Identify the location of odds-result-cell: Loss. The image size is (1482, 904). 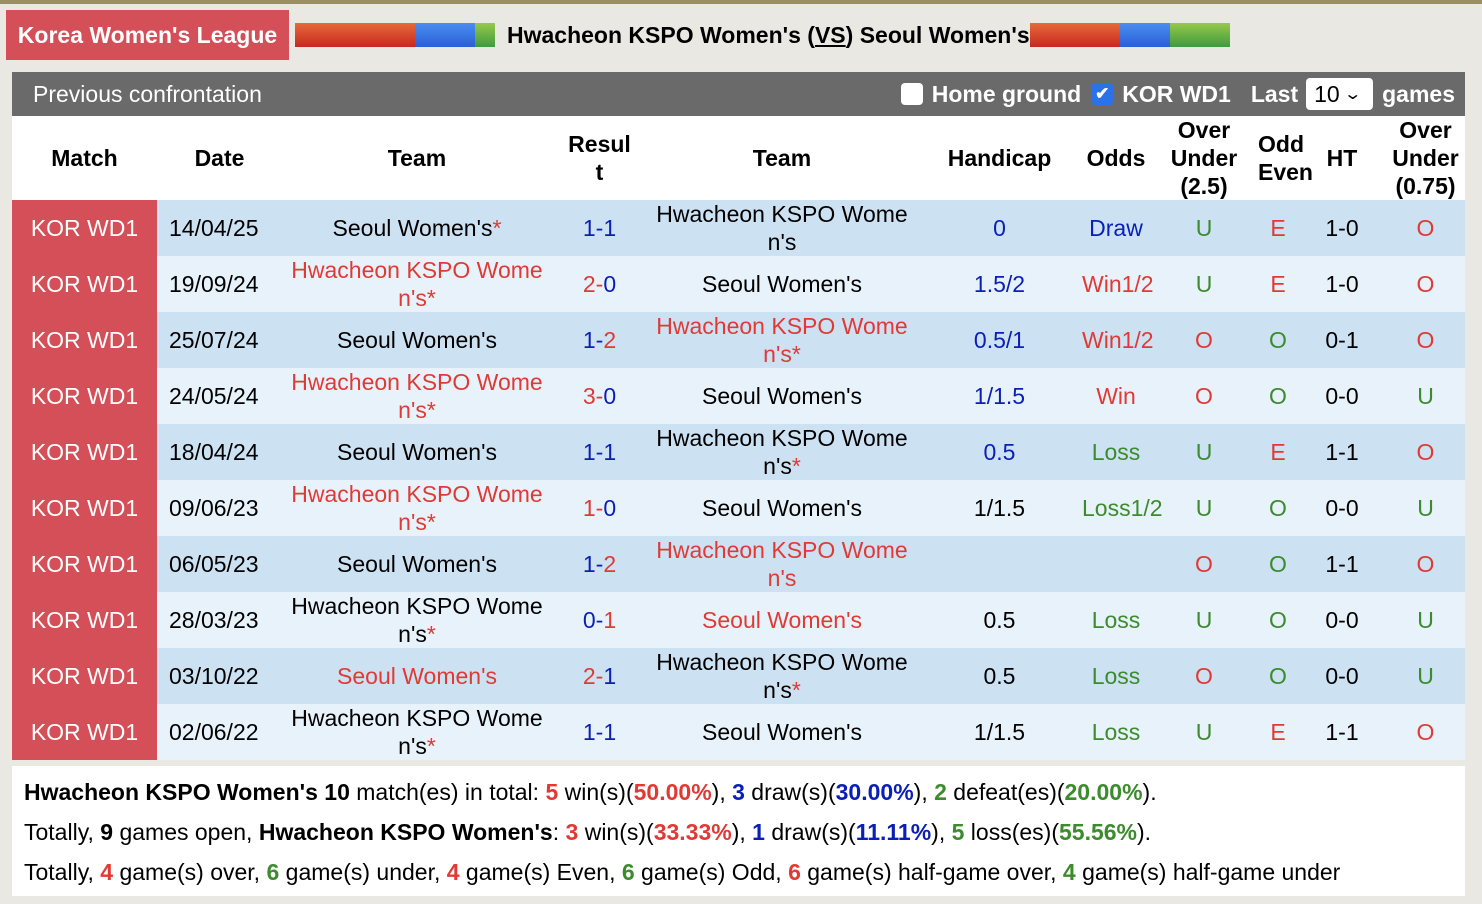
(1116, 676).